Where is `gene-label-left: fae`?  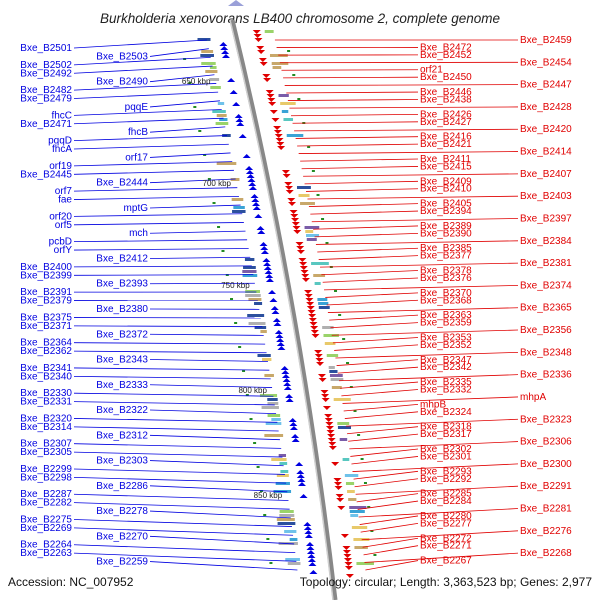
gene-label-left: fae is located at coordinates (65, 200).